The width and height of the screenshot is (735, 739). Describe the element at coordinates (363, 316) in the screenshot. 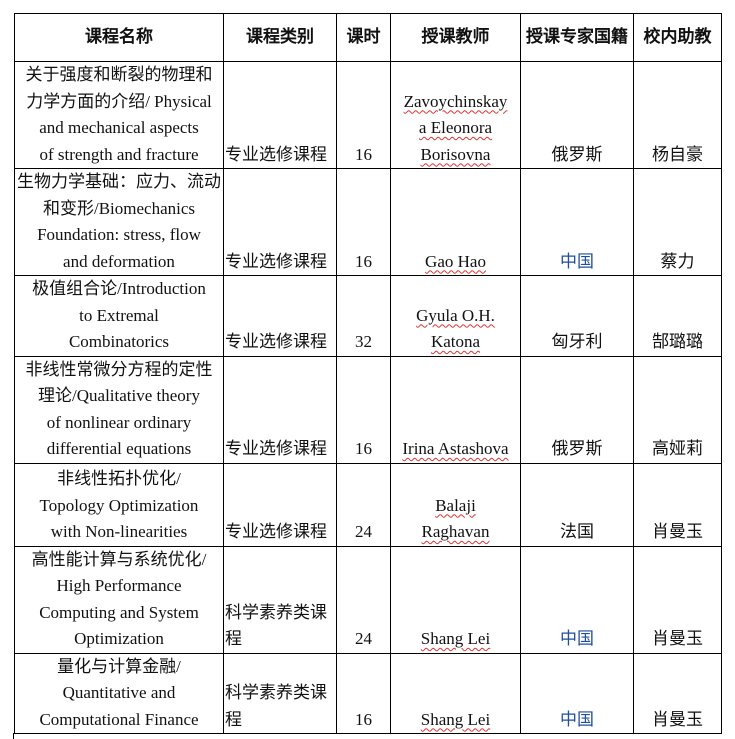

I see `hours-cell: 32` at that location.